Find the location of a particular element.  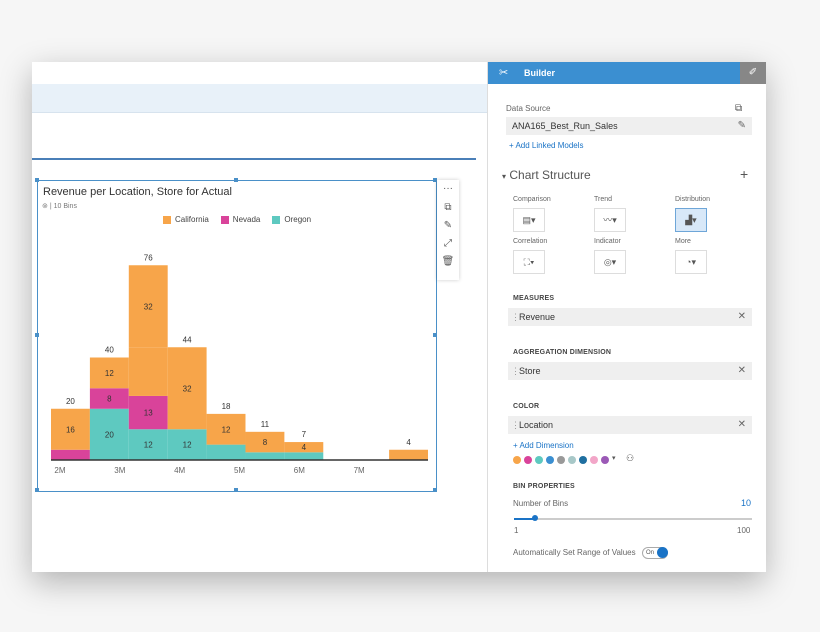

toggle-state-label: On is located at coordinates (650, 553).